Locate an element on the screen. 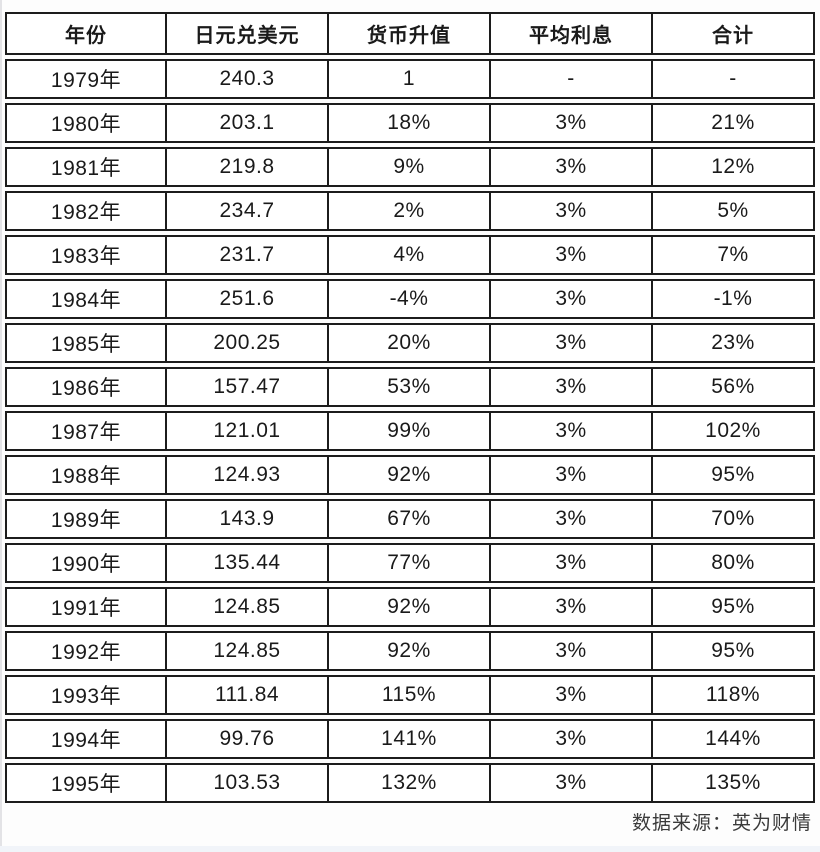 The image size is (820, 852). year-cell: 1982年 is located at coordinates (86, 211).